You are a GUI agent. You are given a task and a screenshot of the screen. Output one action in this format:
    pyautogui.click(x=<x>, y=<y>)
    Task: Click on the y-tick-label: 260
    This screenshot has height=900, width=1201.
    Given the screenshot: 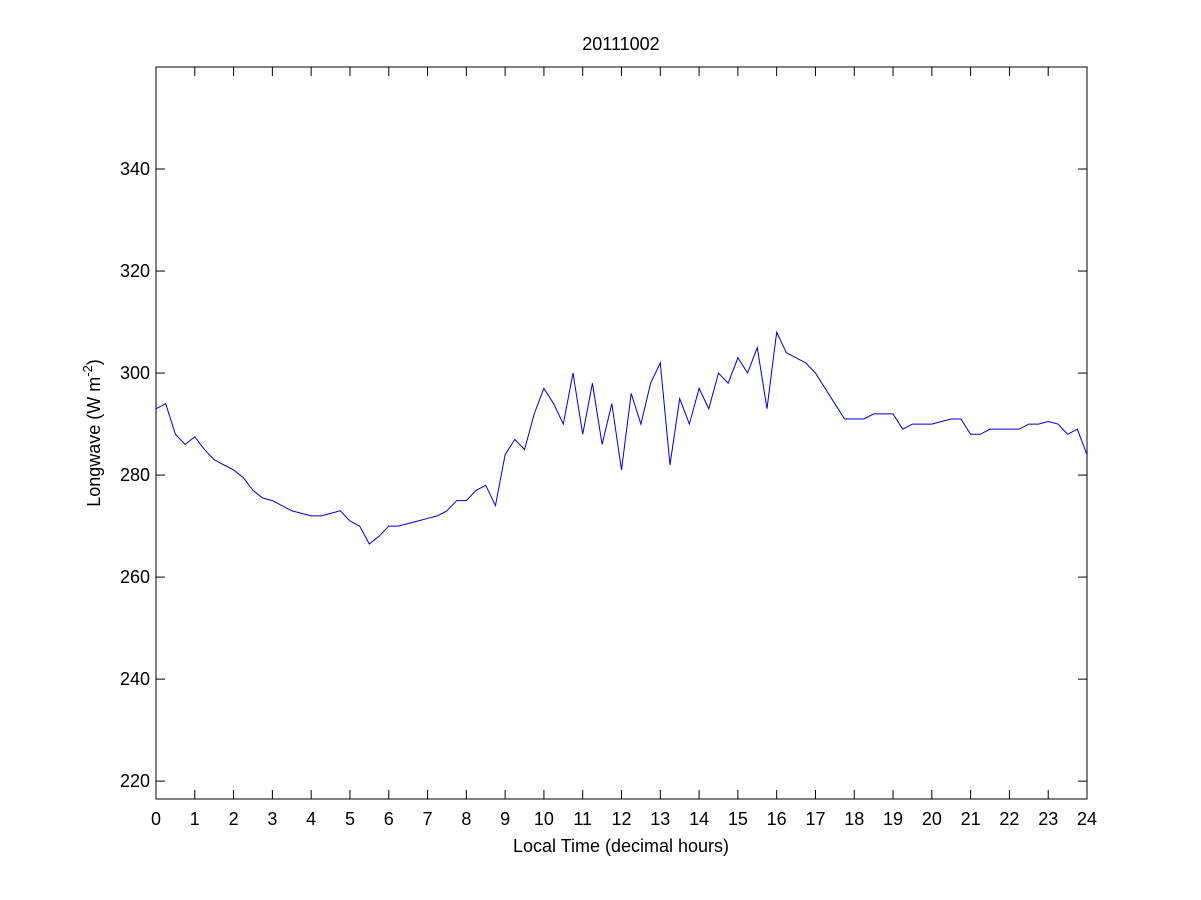 What is the action you would take?
    pyautogui.click(x=135, y=577)
    